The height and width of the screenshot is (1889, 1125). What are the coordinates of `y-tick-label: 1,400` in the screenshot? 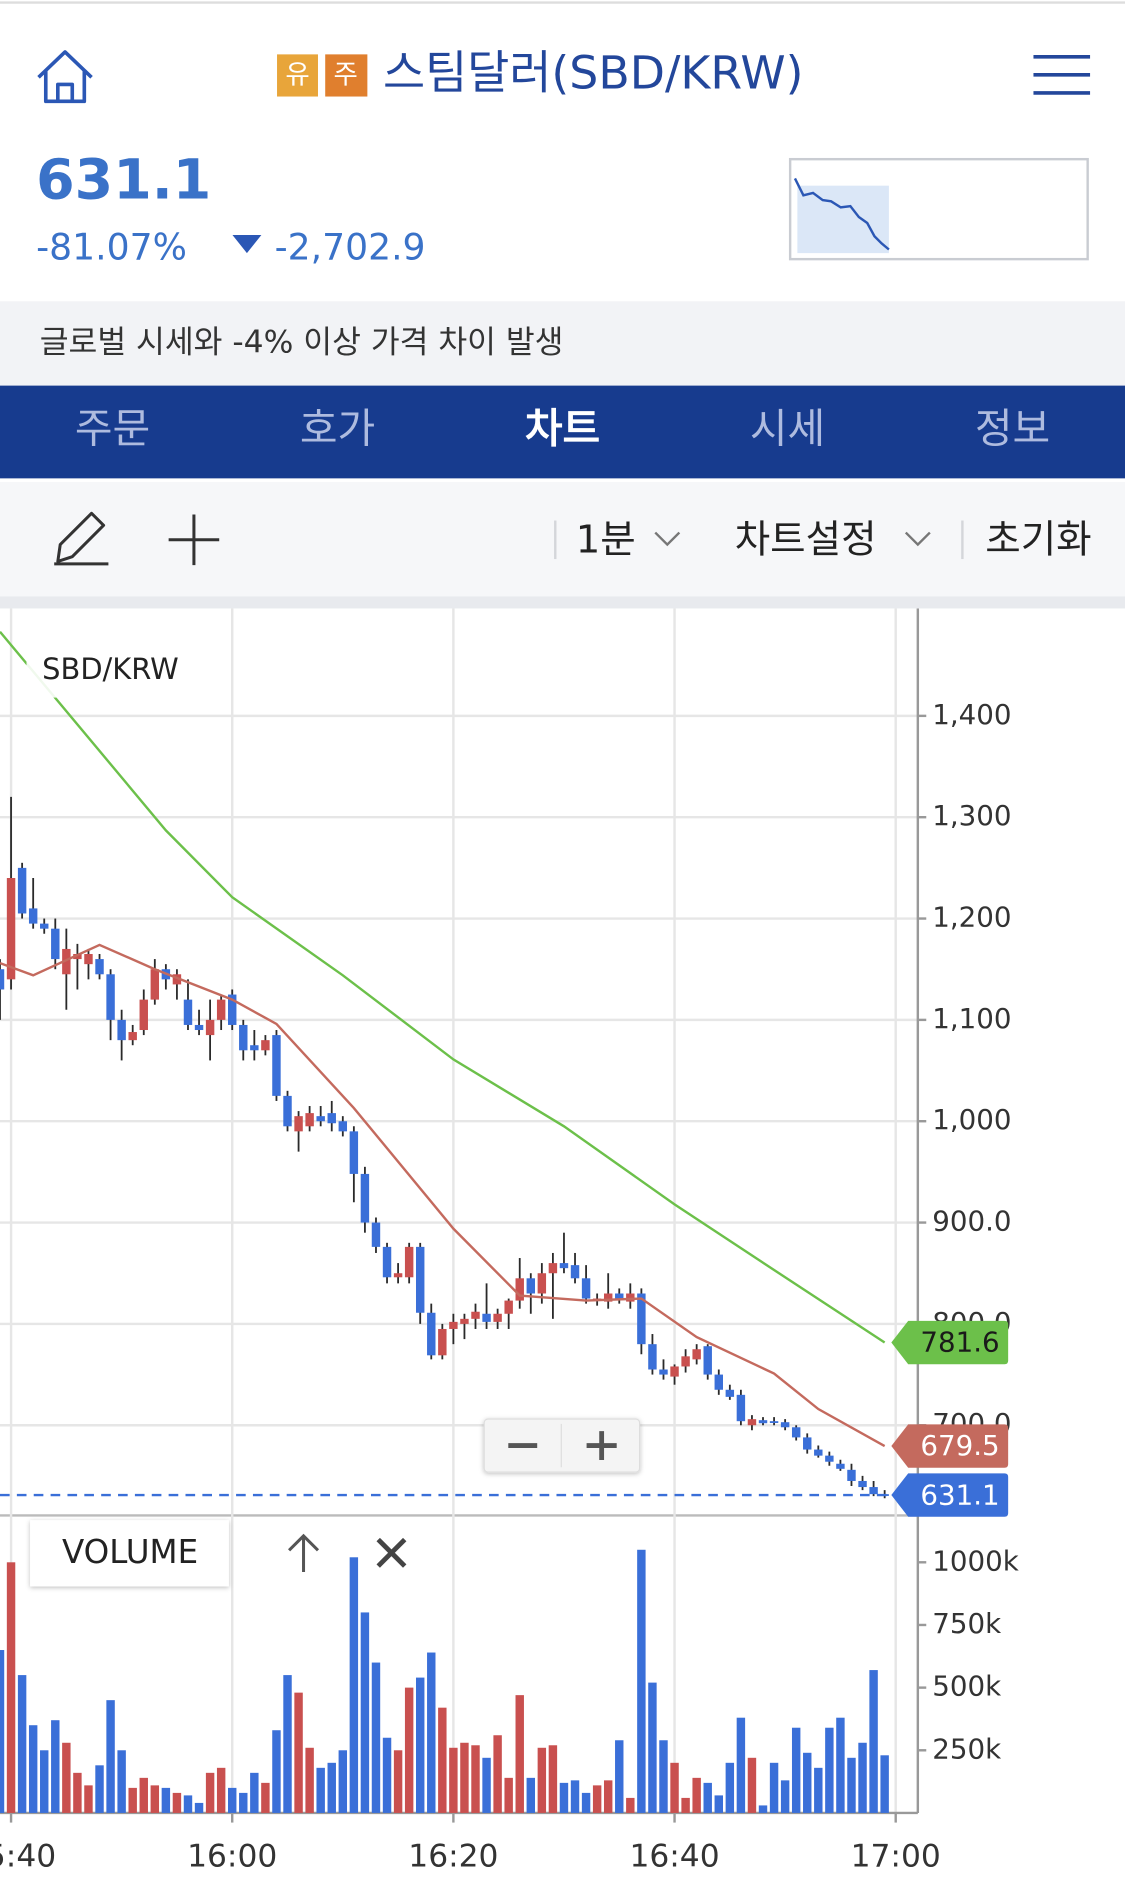 It's located at (971, 714).